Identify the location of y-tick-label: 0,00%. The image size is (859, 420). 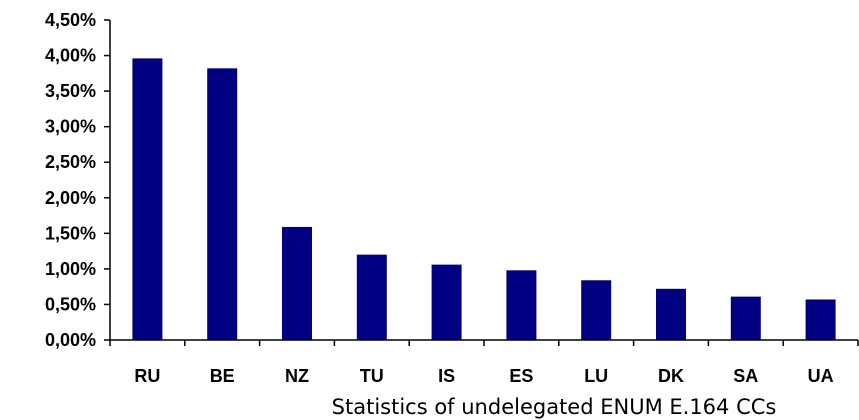
(70, 340).